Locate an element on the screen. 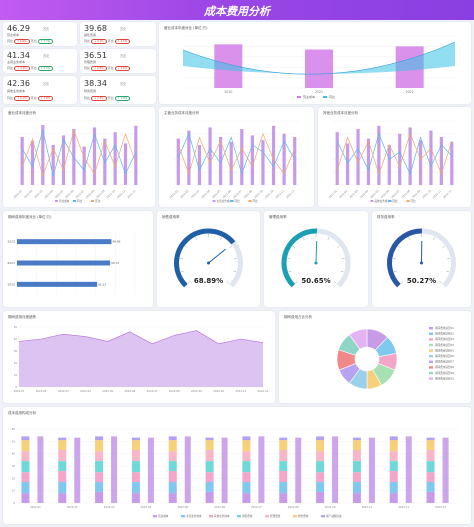  kpi-label: 财务费用 is located at coordinates (90, 91).